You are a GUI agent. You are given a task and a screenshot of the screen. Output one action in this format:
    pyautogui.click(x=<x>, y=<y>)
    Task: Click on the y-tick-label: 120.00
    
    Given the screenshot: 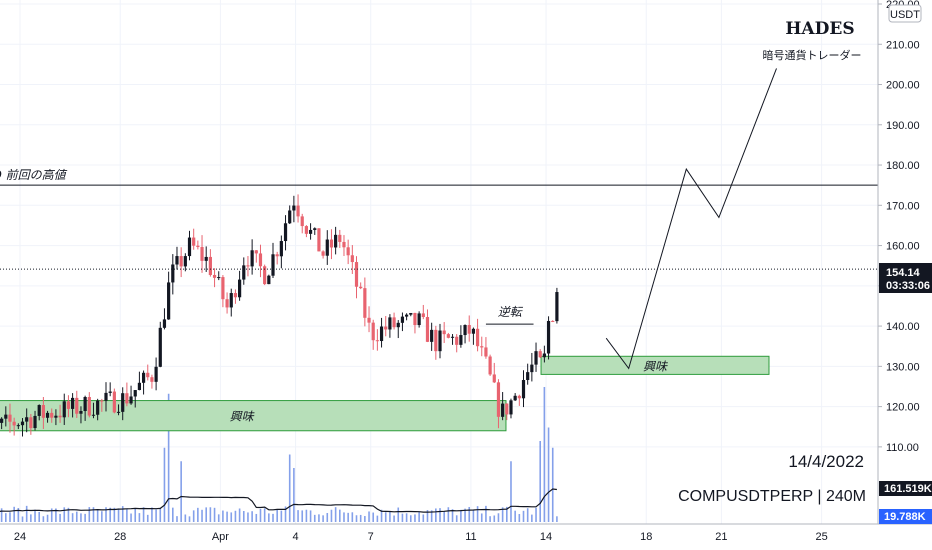 What is the action you would take?
    pyautogui.click(x=903, y=408)
    